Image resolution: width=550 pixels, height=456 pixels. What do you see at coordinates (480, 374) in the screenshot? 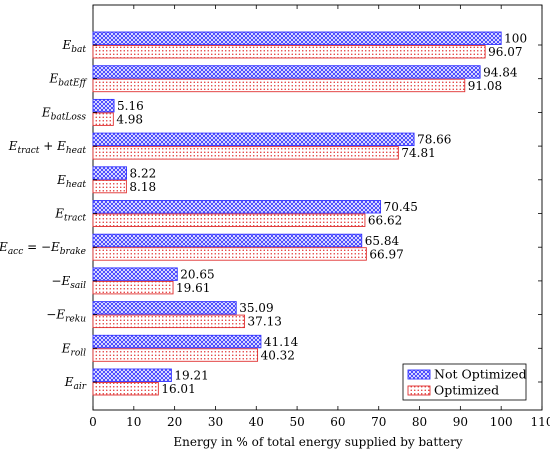
I see `legend-entry: Not Optimized` at bounding box center [480, 374].